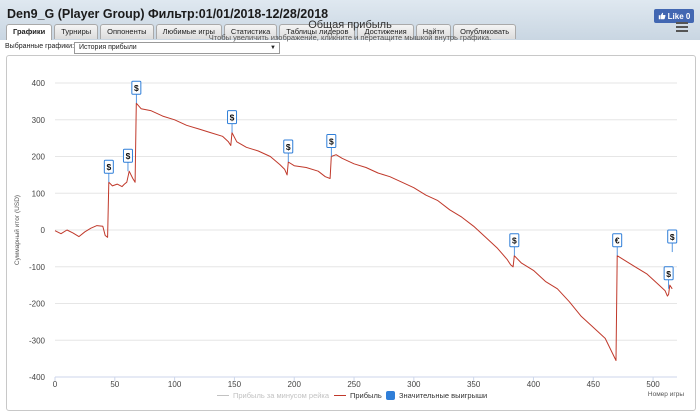  What do you see at coordinates (29, 32) in the screenshot?
I see `tab-charts: Графики` at bounding box center [29, 32].